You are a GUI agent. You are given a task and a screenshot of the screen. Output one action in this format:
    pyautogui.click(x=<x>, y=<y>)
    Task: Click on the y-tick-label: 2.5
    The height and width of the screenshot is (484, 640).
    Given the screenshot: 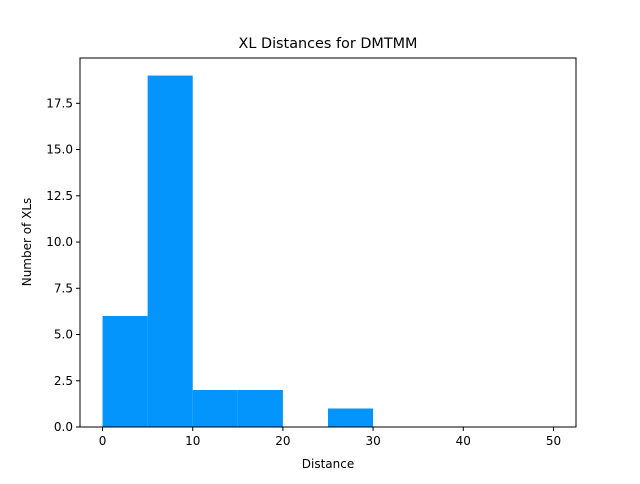 What is the action you would take?
    pyautogui.click(x=63, y=381)
    